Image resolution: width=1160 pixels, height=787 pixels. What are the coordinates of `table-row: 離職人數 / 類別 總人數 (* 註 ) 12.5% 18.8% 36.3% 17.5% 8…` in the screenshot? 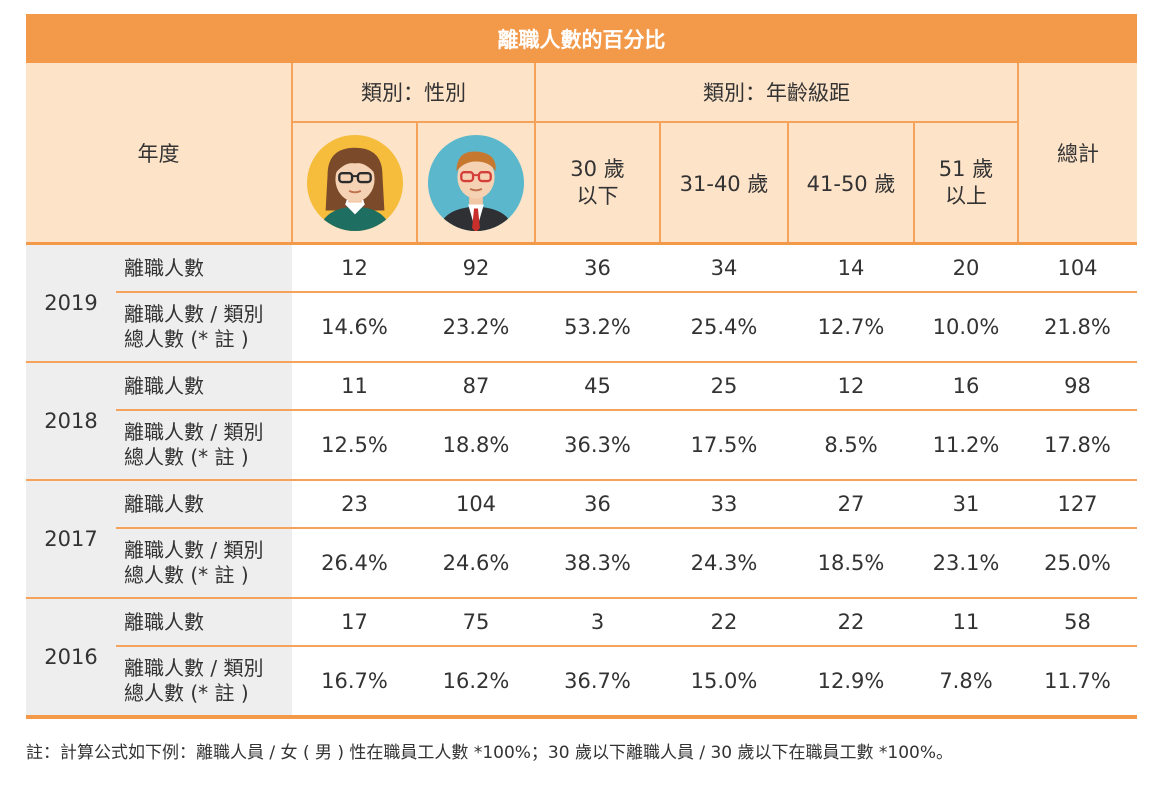 It's located at (581, 445).